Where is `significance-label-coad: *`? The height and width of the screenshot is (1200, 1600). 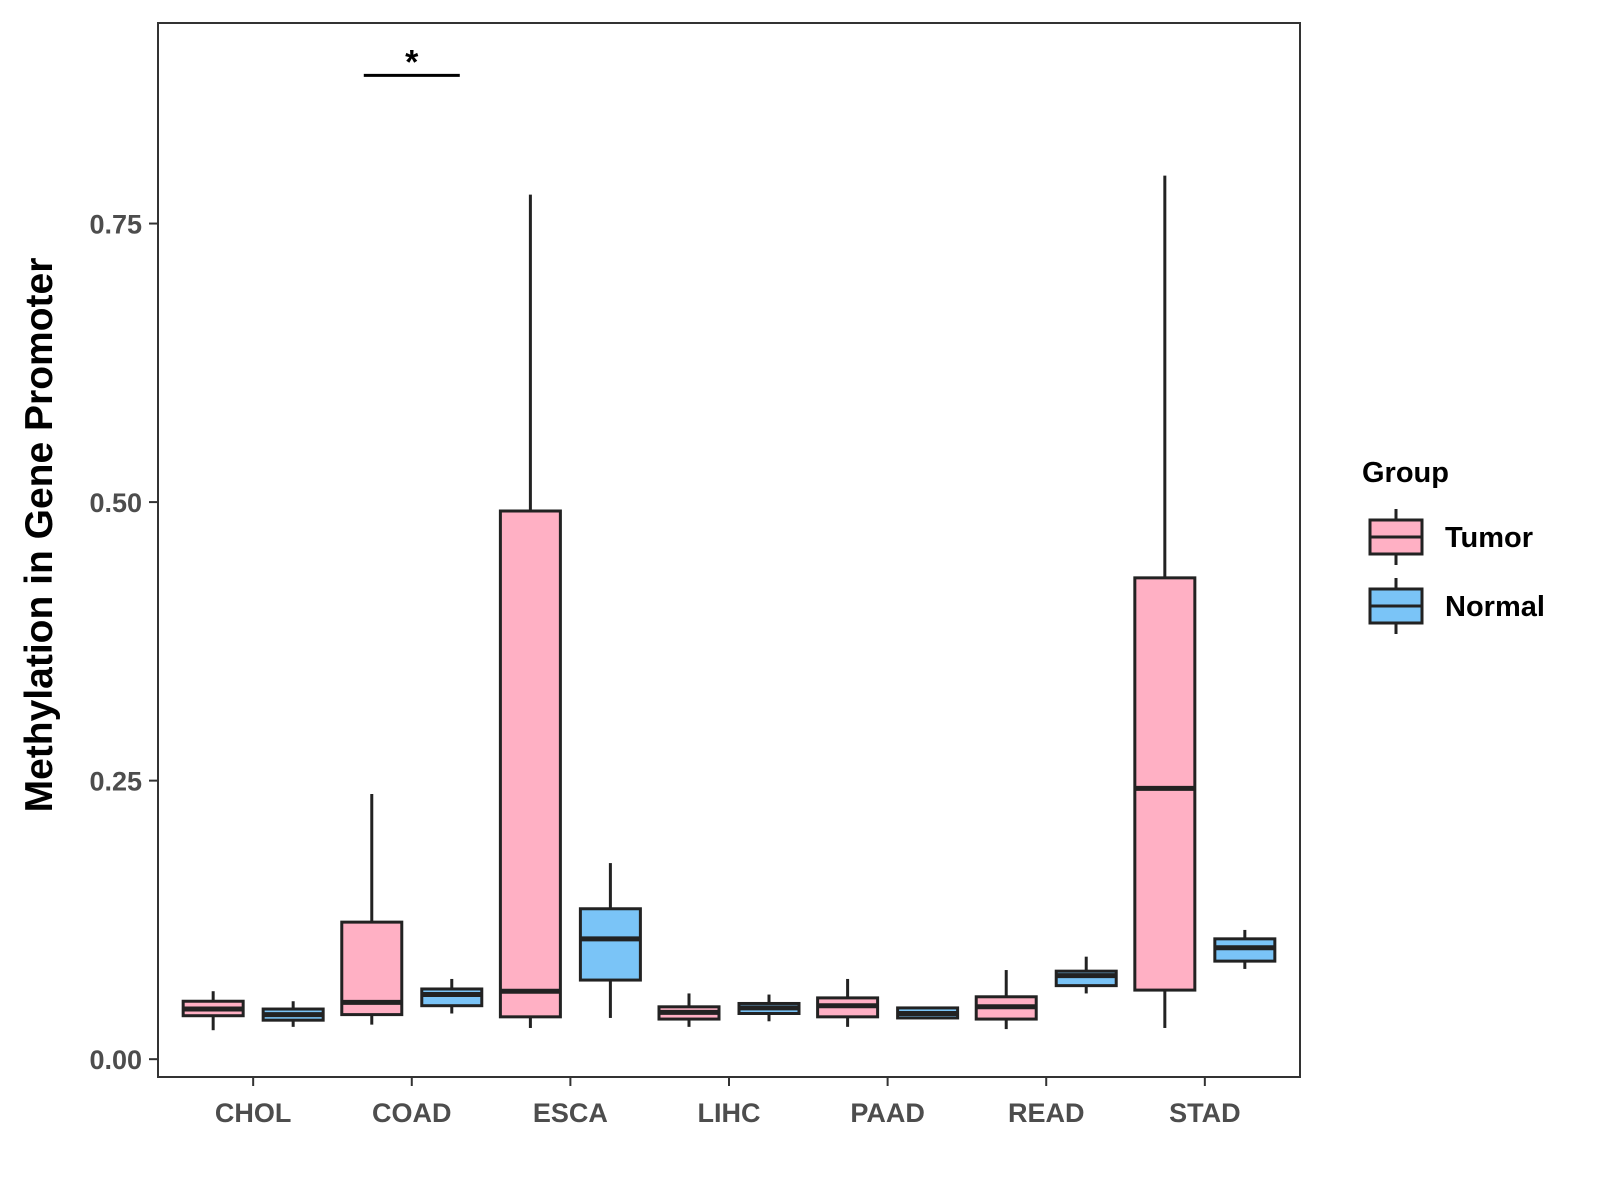 significance-label-coad: * is located at coordinates (412, 62).